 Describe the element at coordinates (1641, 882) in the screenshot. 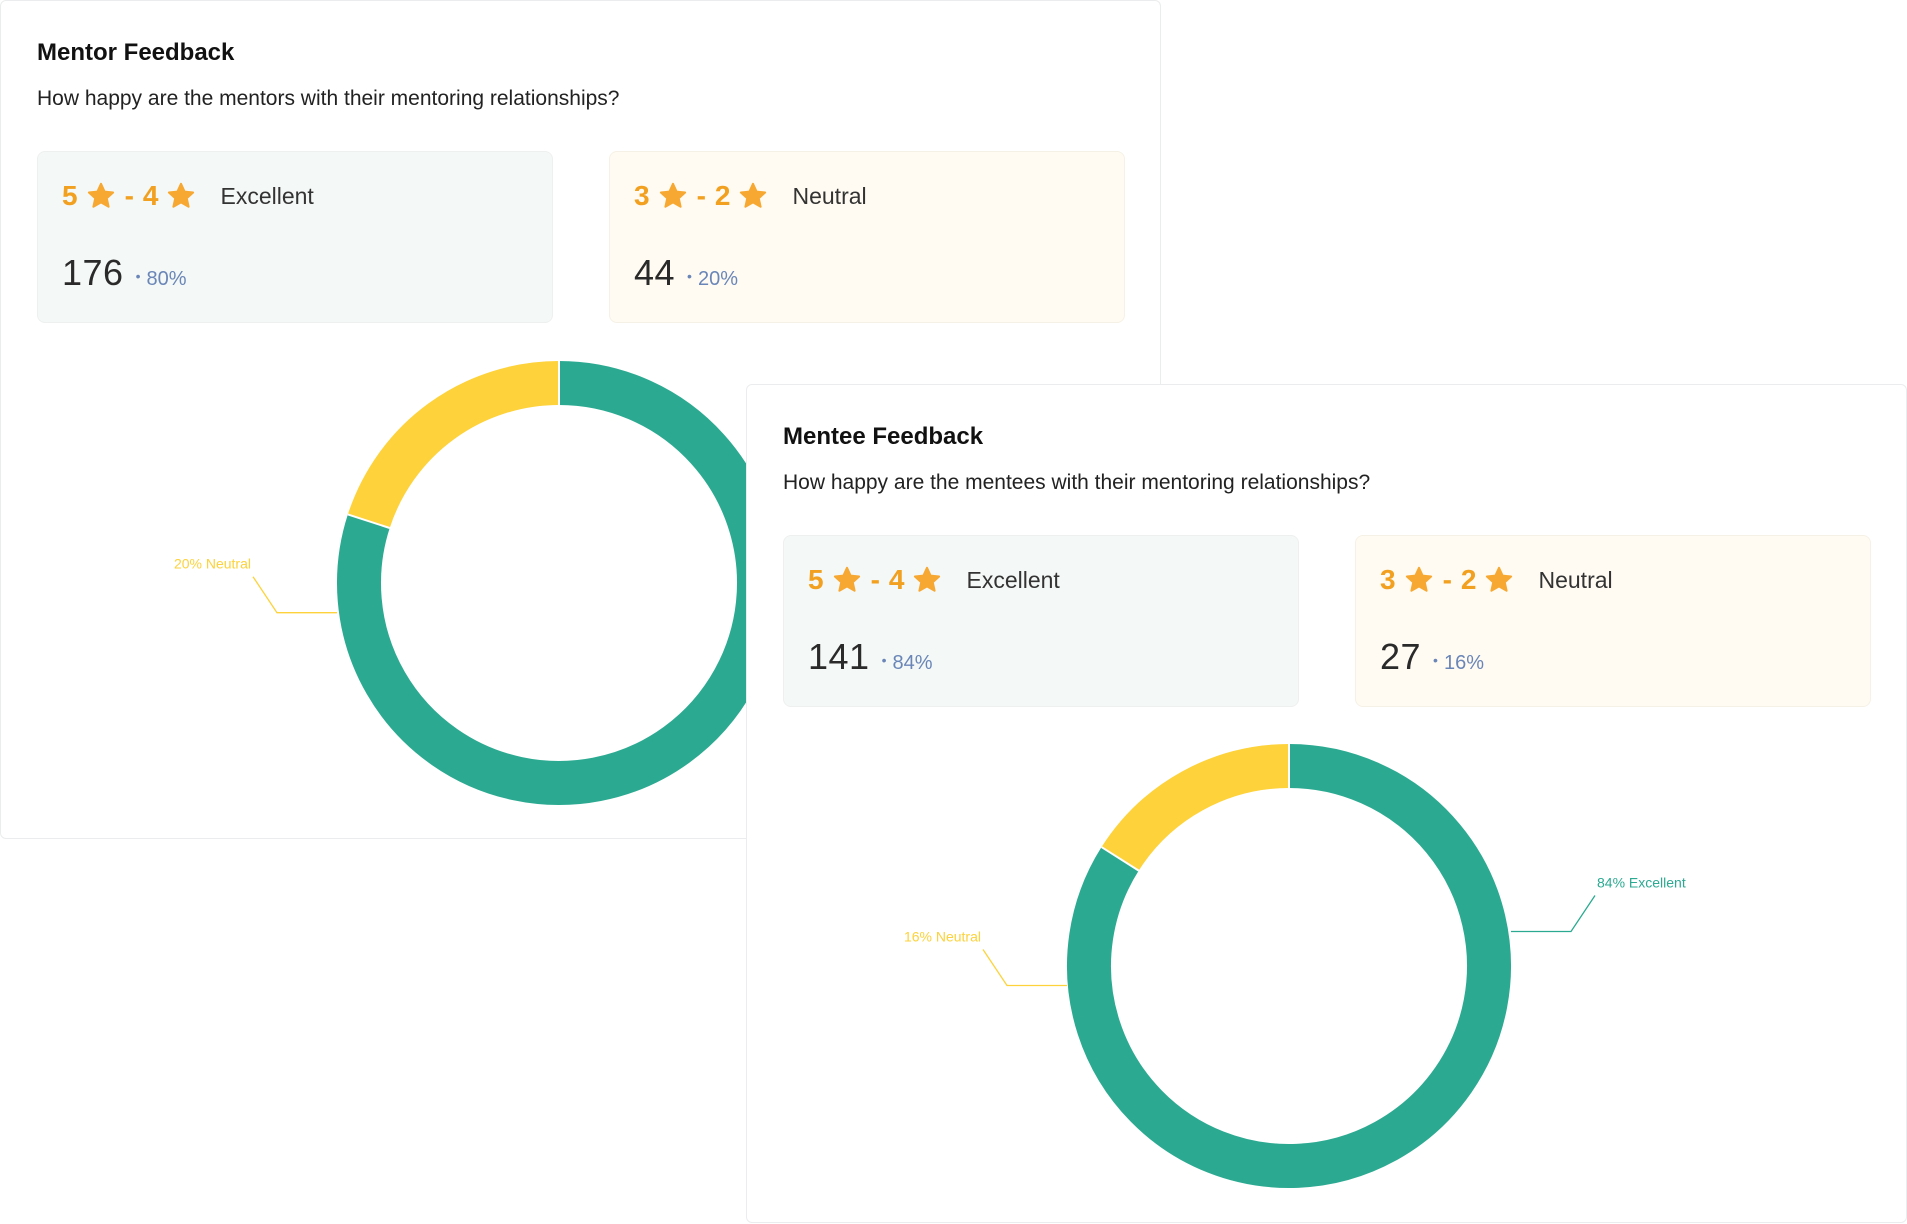

I see `callout-label: 84% Excellent` at that location.